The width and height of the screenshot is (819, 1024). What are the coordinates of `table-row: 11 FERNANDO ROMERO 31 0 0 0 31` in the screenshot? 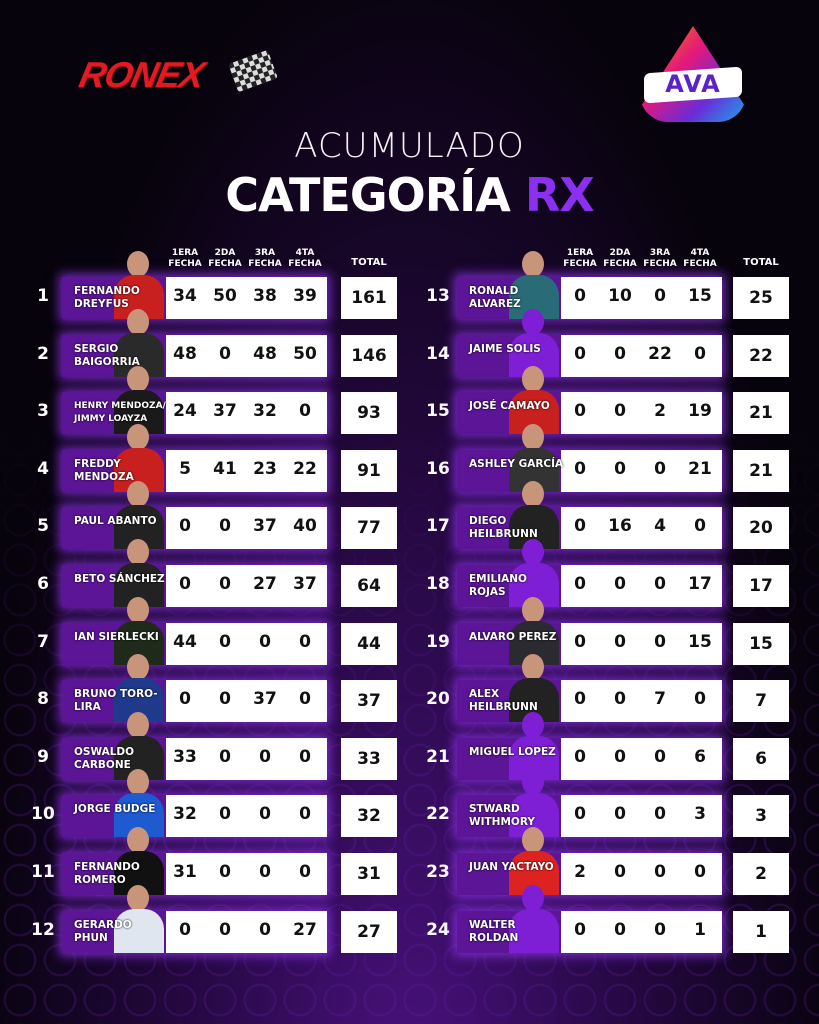 It's located at (216, 861).